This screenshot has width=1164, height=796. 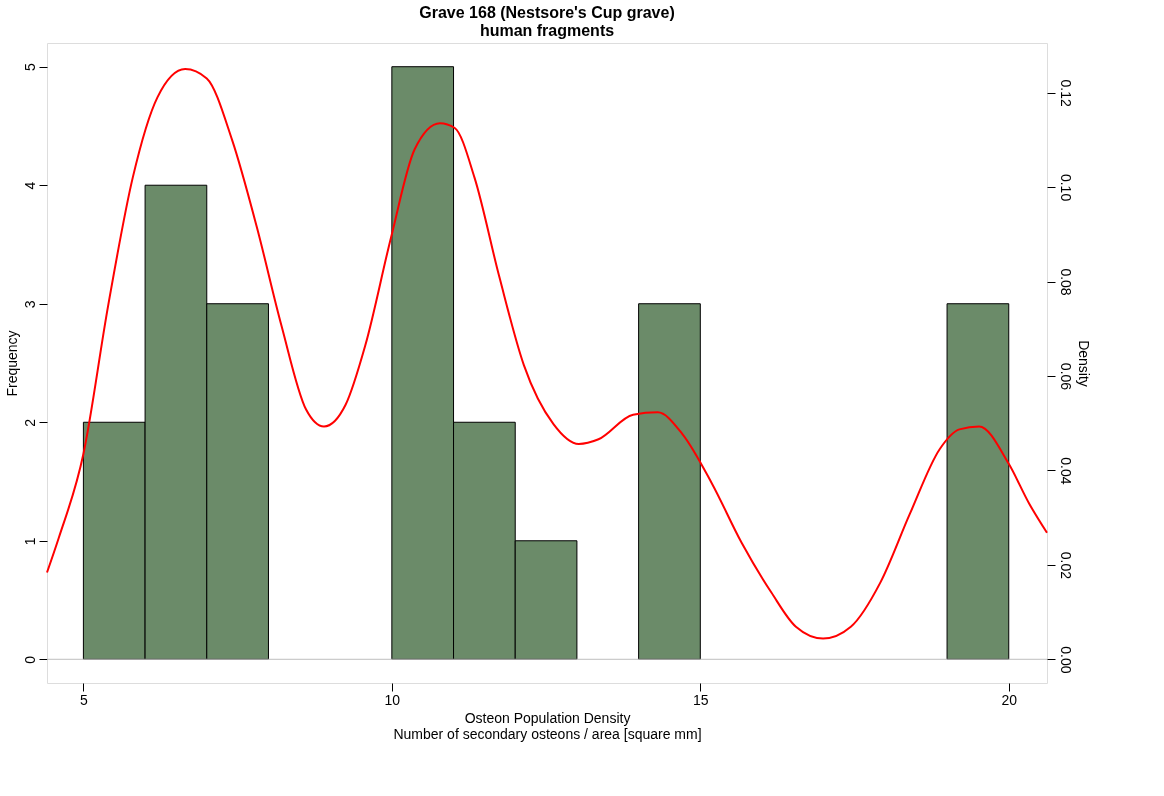 I want to click on y-tick-label: 3, so click(x=29, y=304).